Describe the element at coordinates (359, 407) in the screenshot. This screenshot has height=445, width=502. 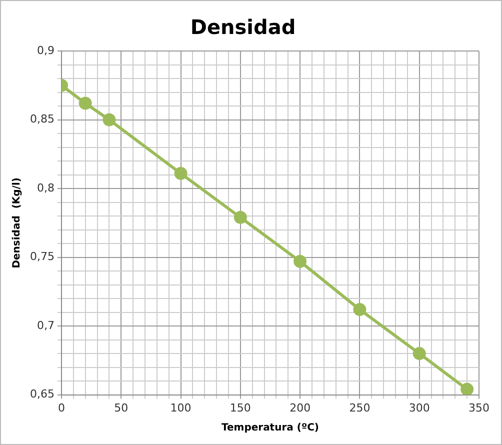
I see `x-tick-label: 250` at that location.